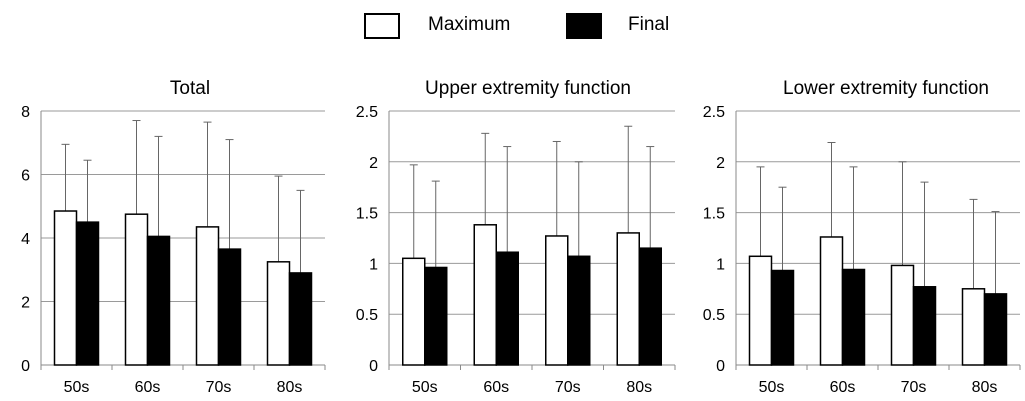  What do you see at coordinates (25, 239) in the screenshot?
I see `y-tick-label: 4` at bounding box center [25, 239].